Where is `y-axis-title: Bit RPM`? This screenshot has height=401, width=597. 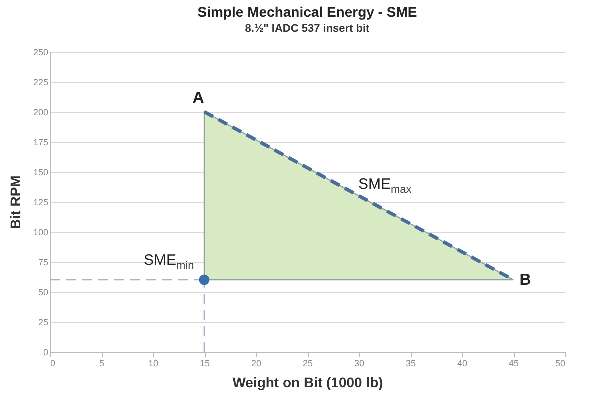
y-axis-title: Bit RPM is located at coordinates (15, 203).